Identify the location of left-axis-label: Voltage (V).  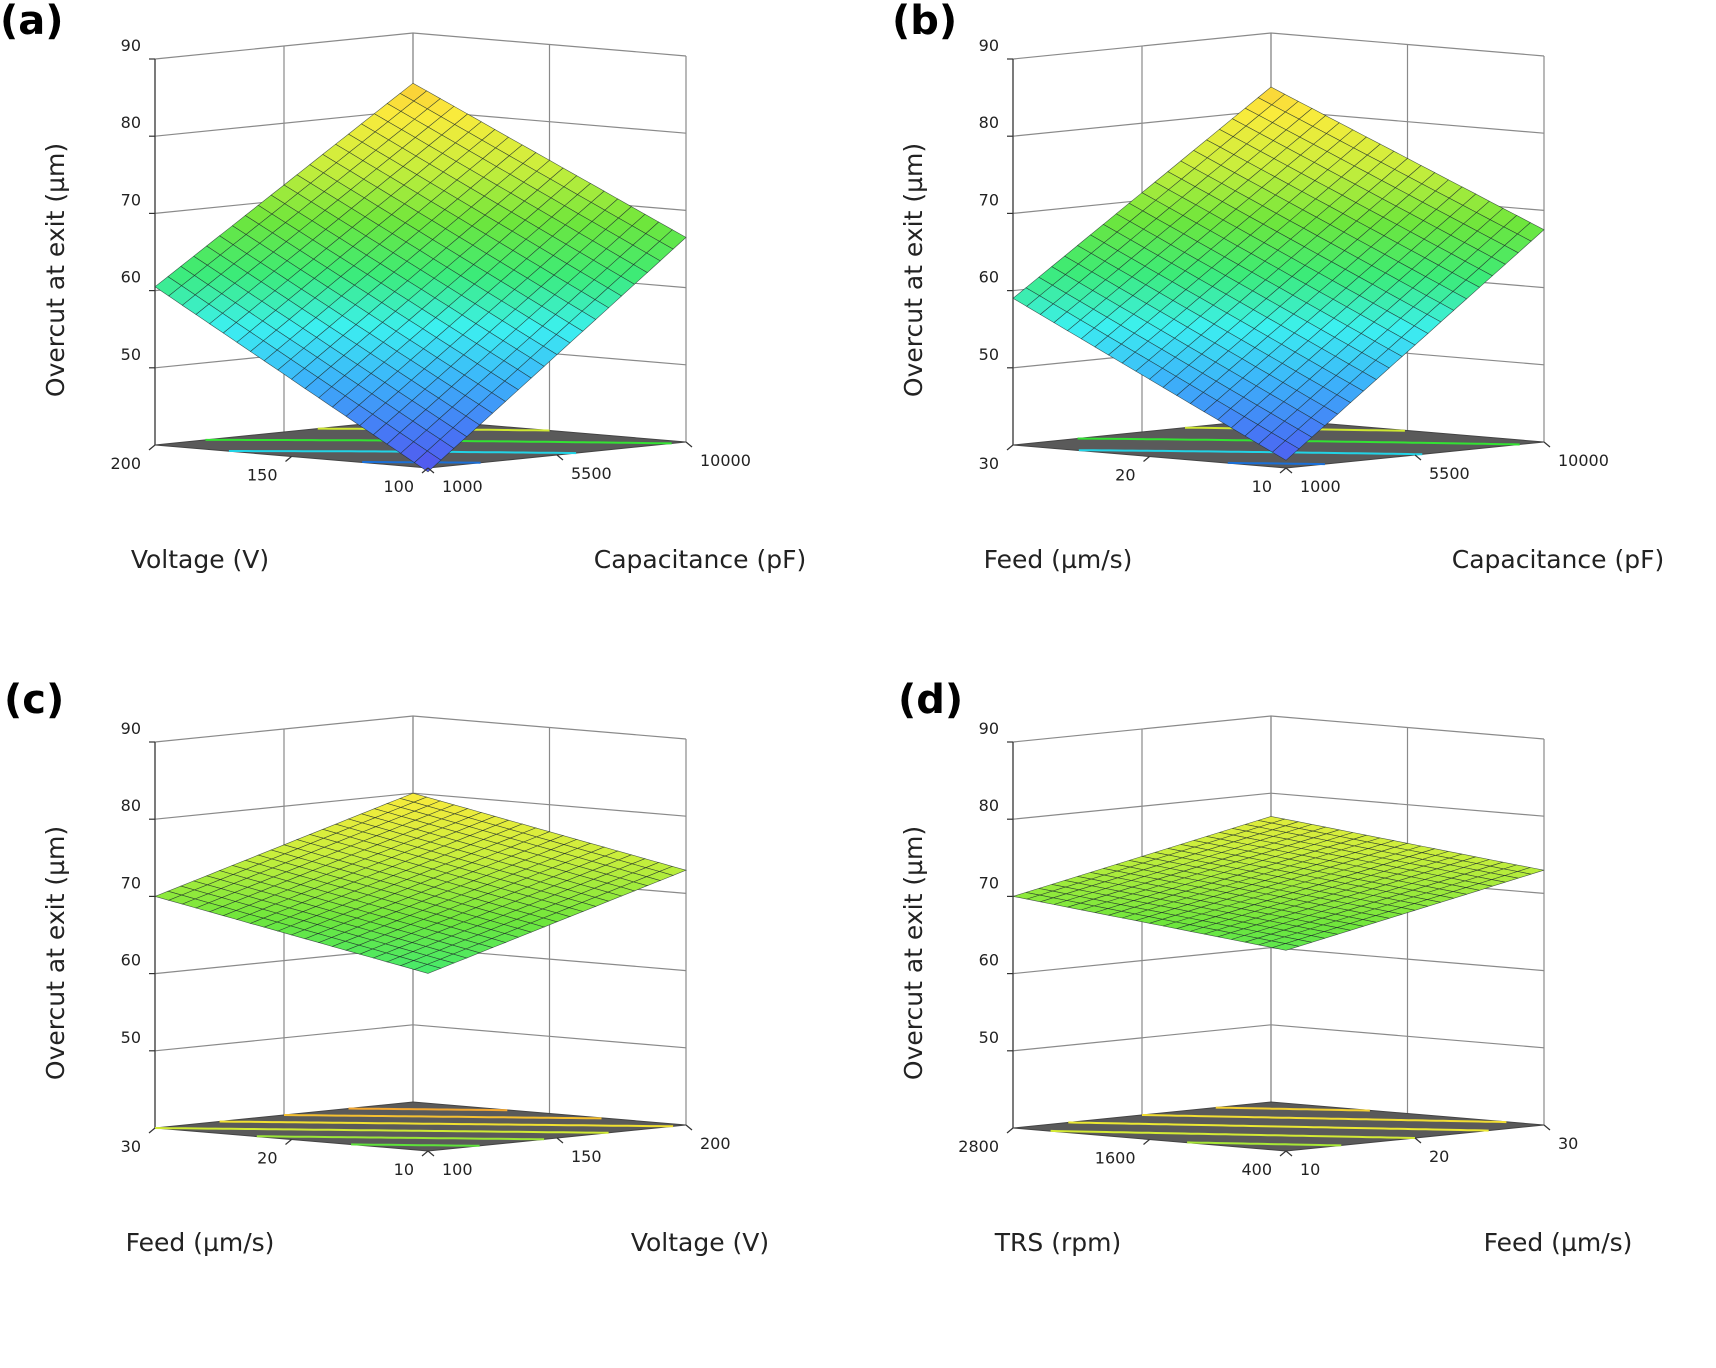
(200, 559).